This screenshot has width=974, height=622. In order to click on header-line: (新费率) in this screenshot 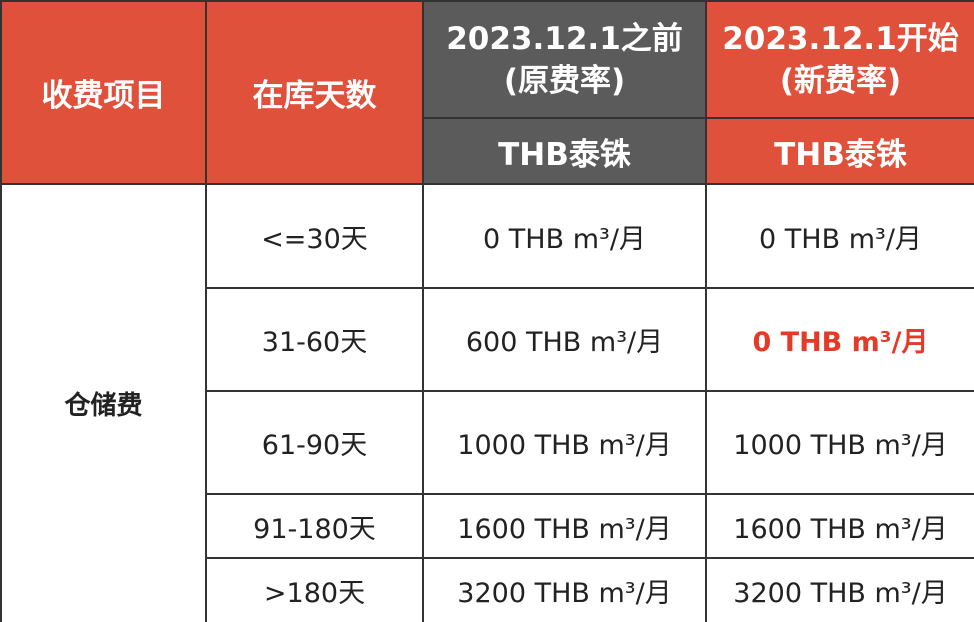, I will do `click(840, 80)`.